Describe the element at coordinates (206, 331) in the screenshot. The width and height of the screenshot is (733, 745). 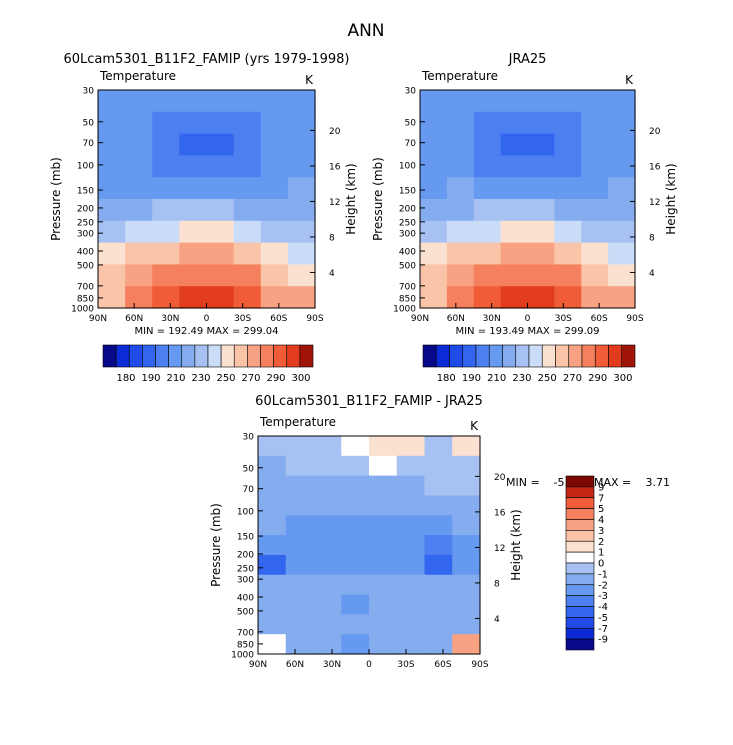
I see `min-max-label: MIN = 192.49 MAX = 299.04` at that location.